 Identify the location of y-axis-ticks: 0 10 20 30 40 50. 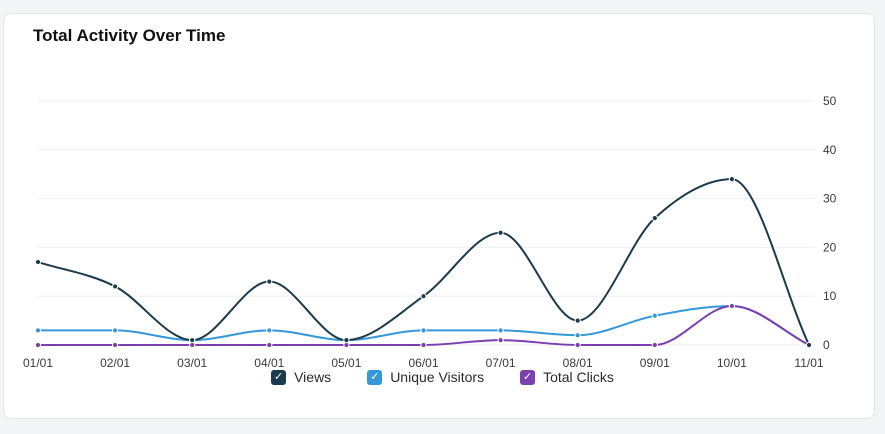
(830, 223).